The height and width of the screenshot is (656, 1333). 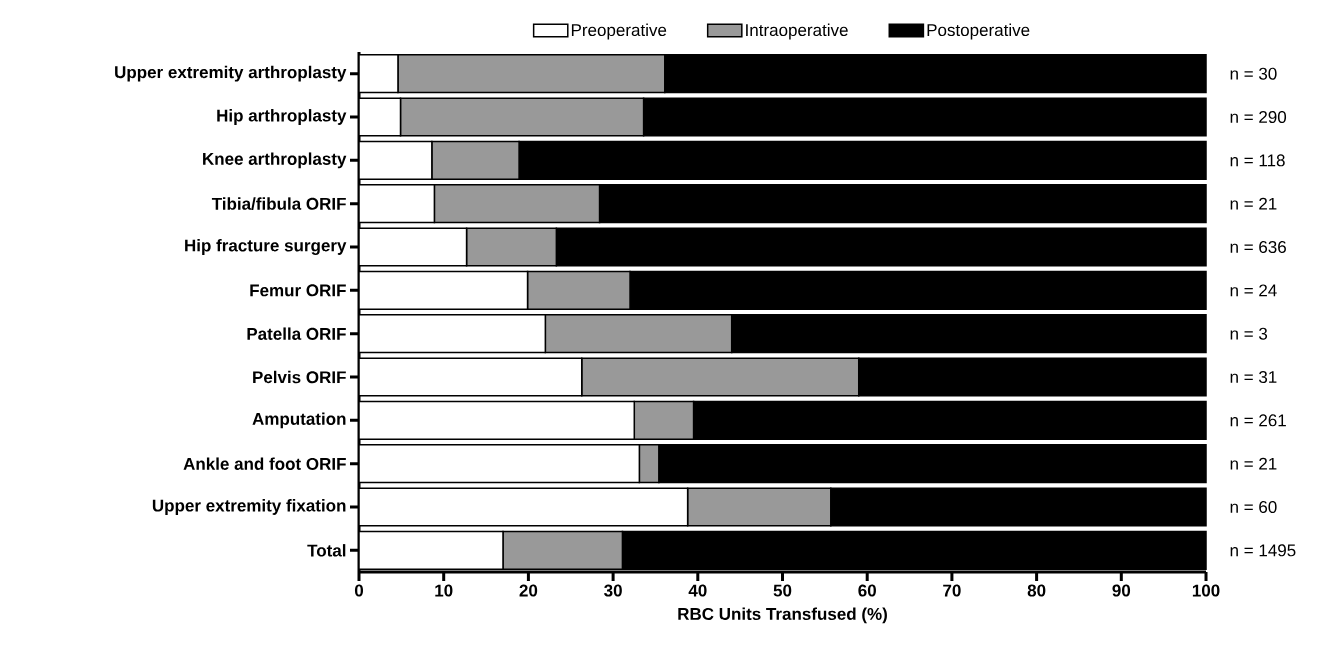 I want to click on y-tick-label: Upper extremity arthroplasty, so click(x=231, y=73).